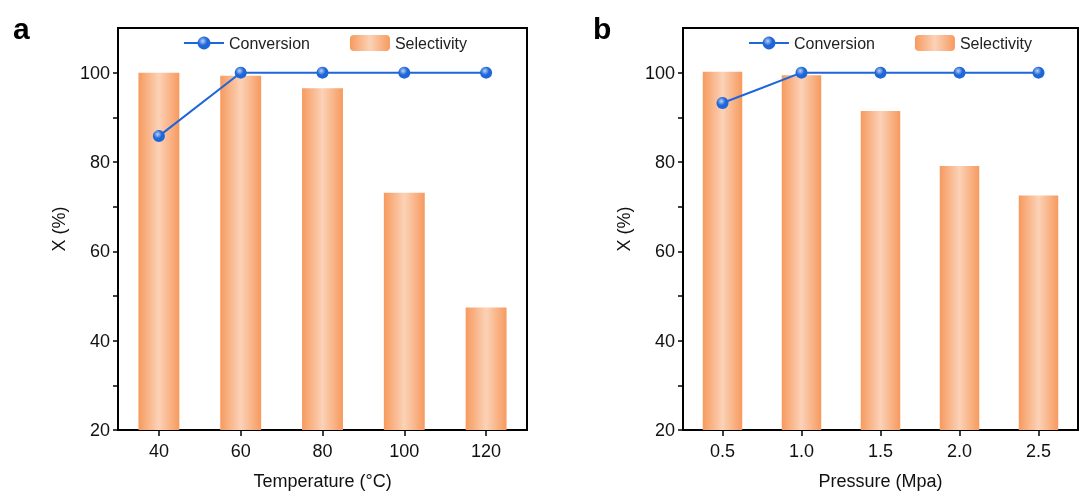 The width and height of the screenshot is (1083, 495). Describe the element at coordinates (322, 451) in the screenshot. I see `x-tick-label: 80` at that location.